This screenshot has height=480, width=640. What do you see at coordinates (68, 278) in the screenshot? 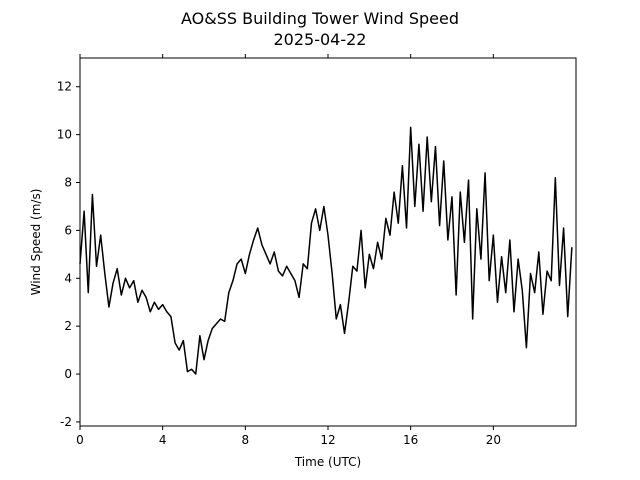
I see `y-tick-label: 4` at bounding box center [68, 278].